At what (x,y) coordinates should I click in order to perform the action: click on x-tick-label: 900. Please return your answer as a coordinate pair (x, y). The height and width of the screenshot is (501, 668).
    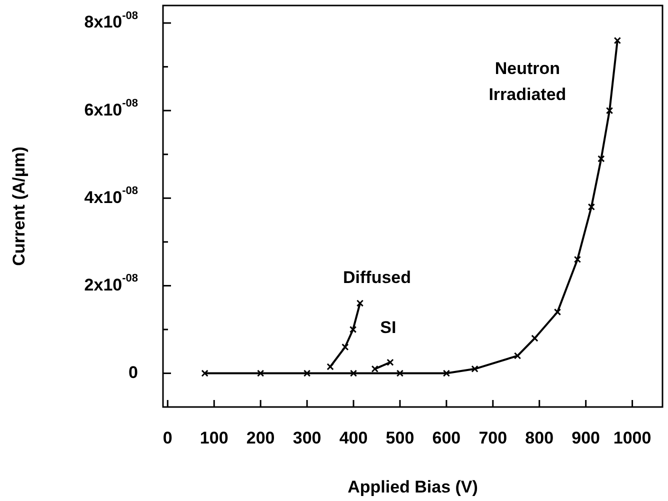
    Looking at the image, I should click on (586, 438).